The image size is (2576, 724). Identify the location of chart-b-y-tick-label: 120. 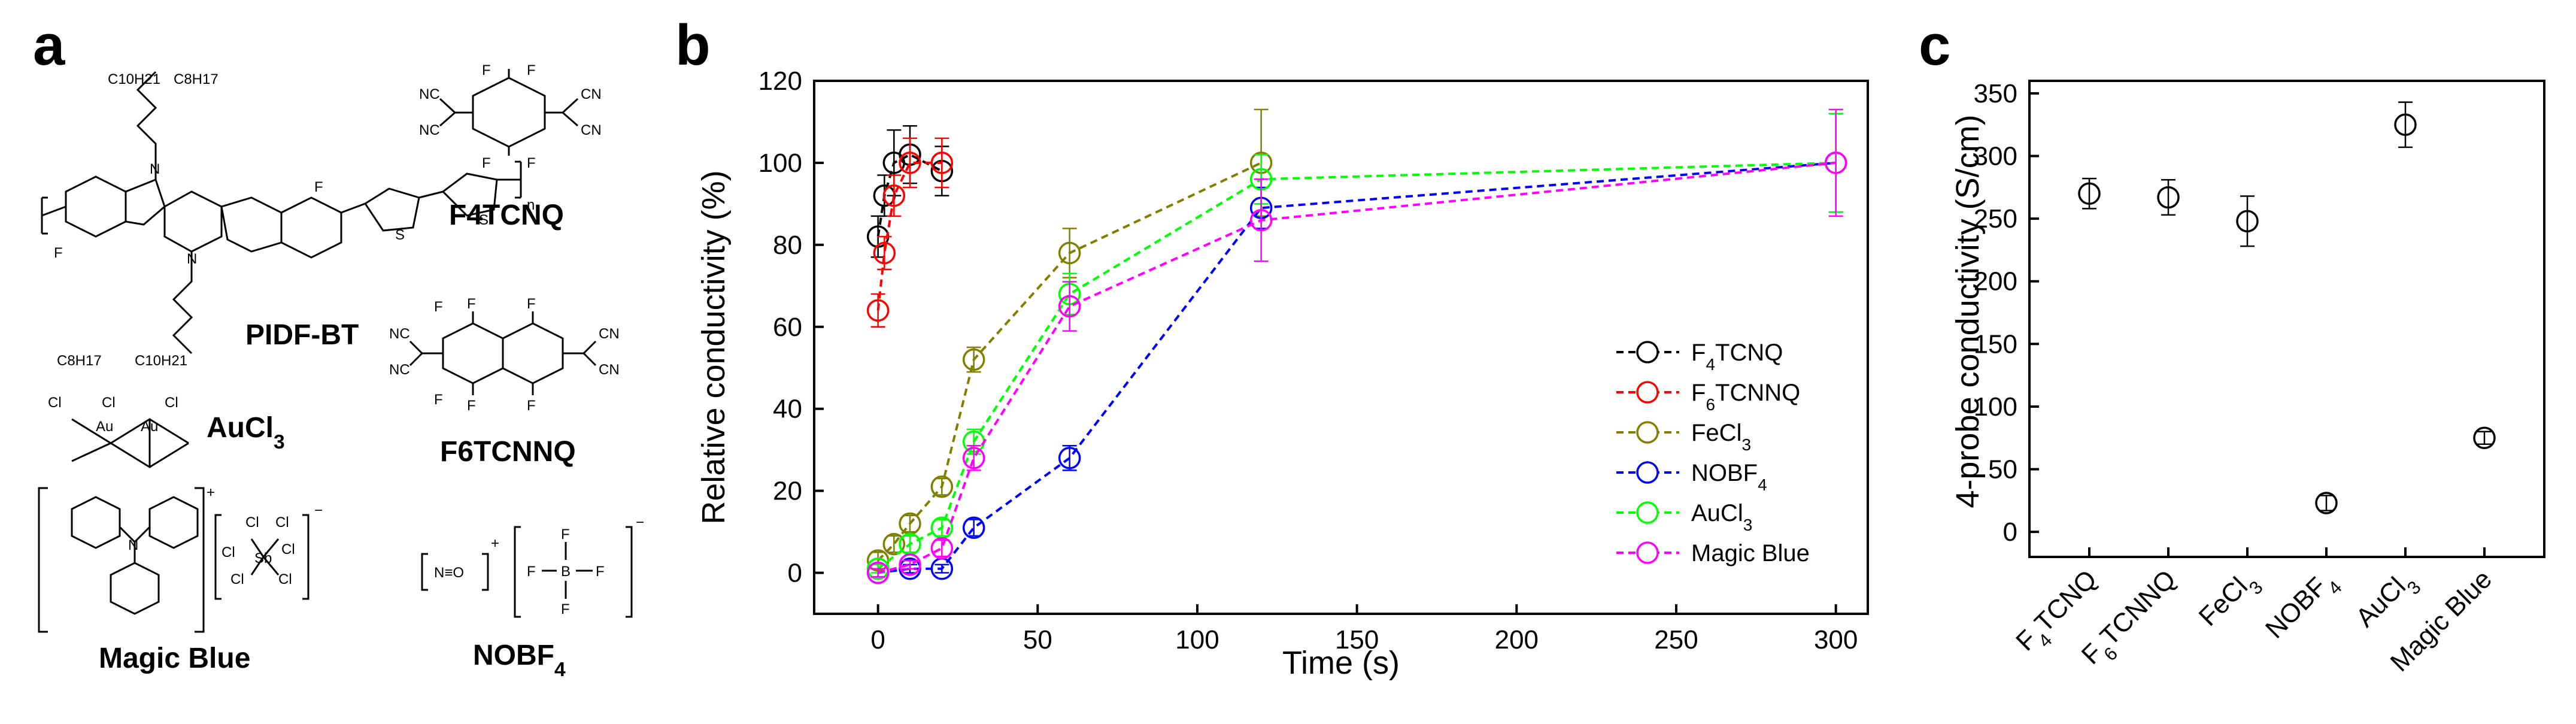
(780, 81).